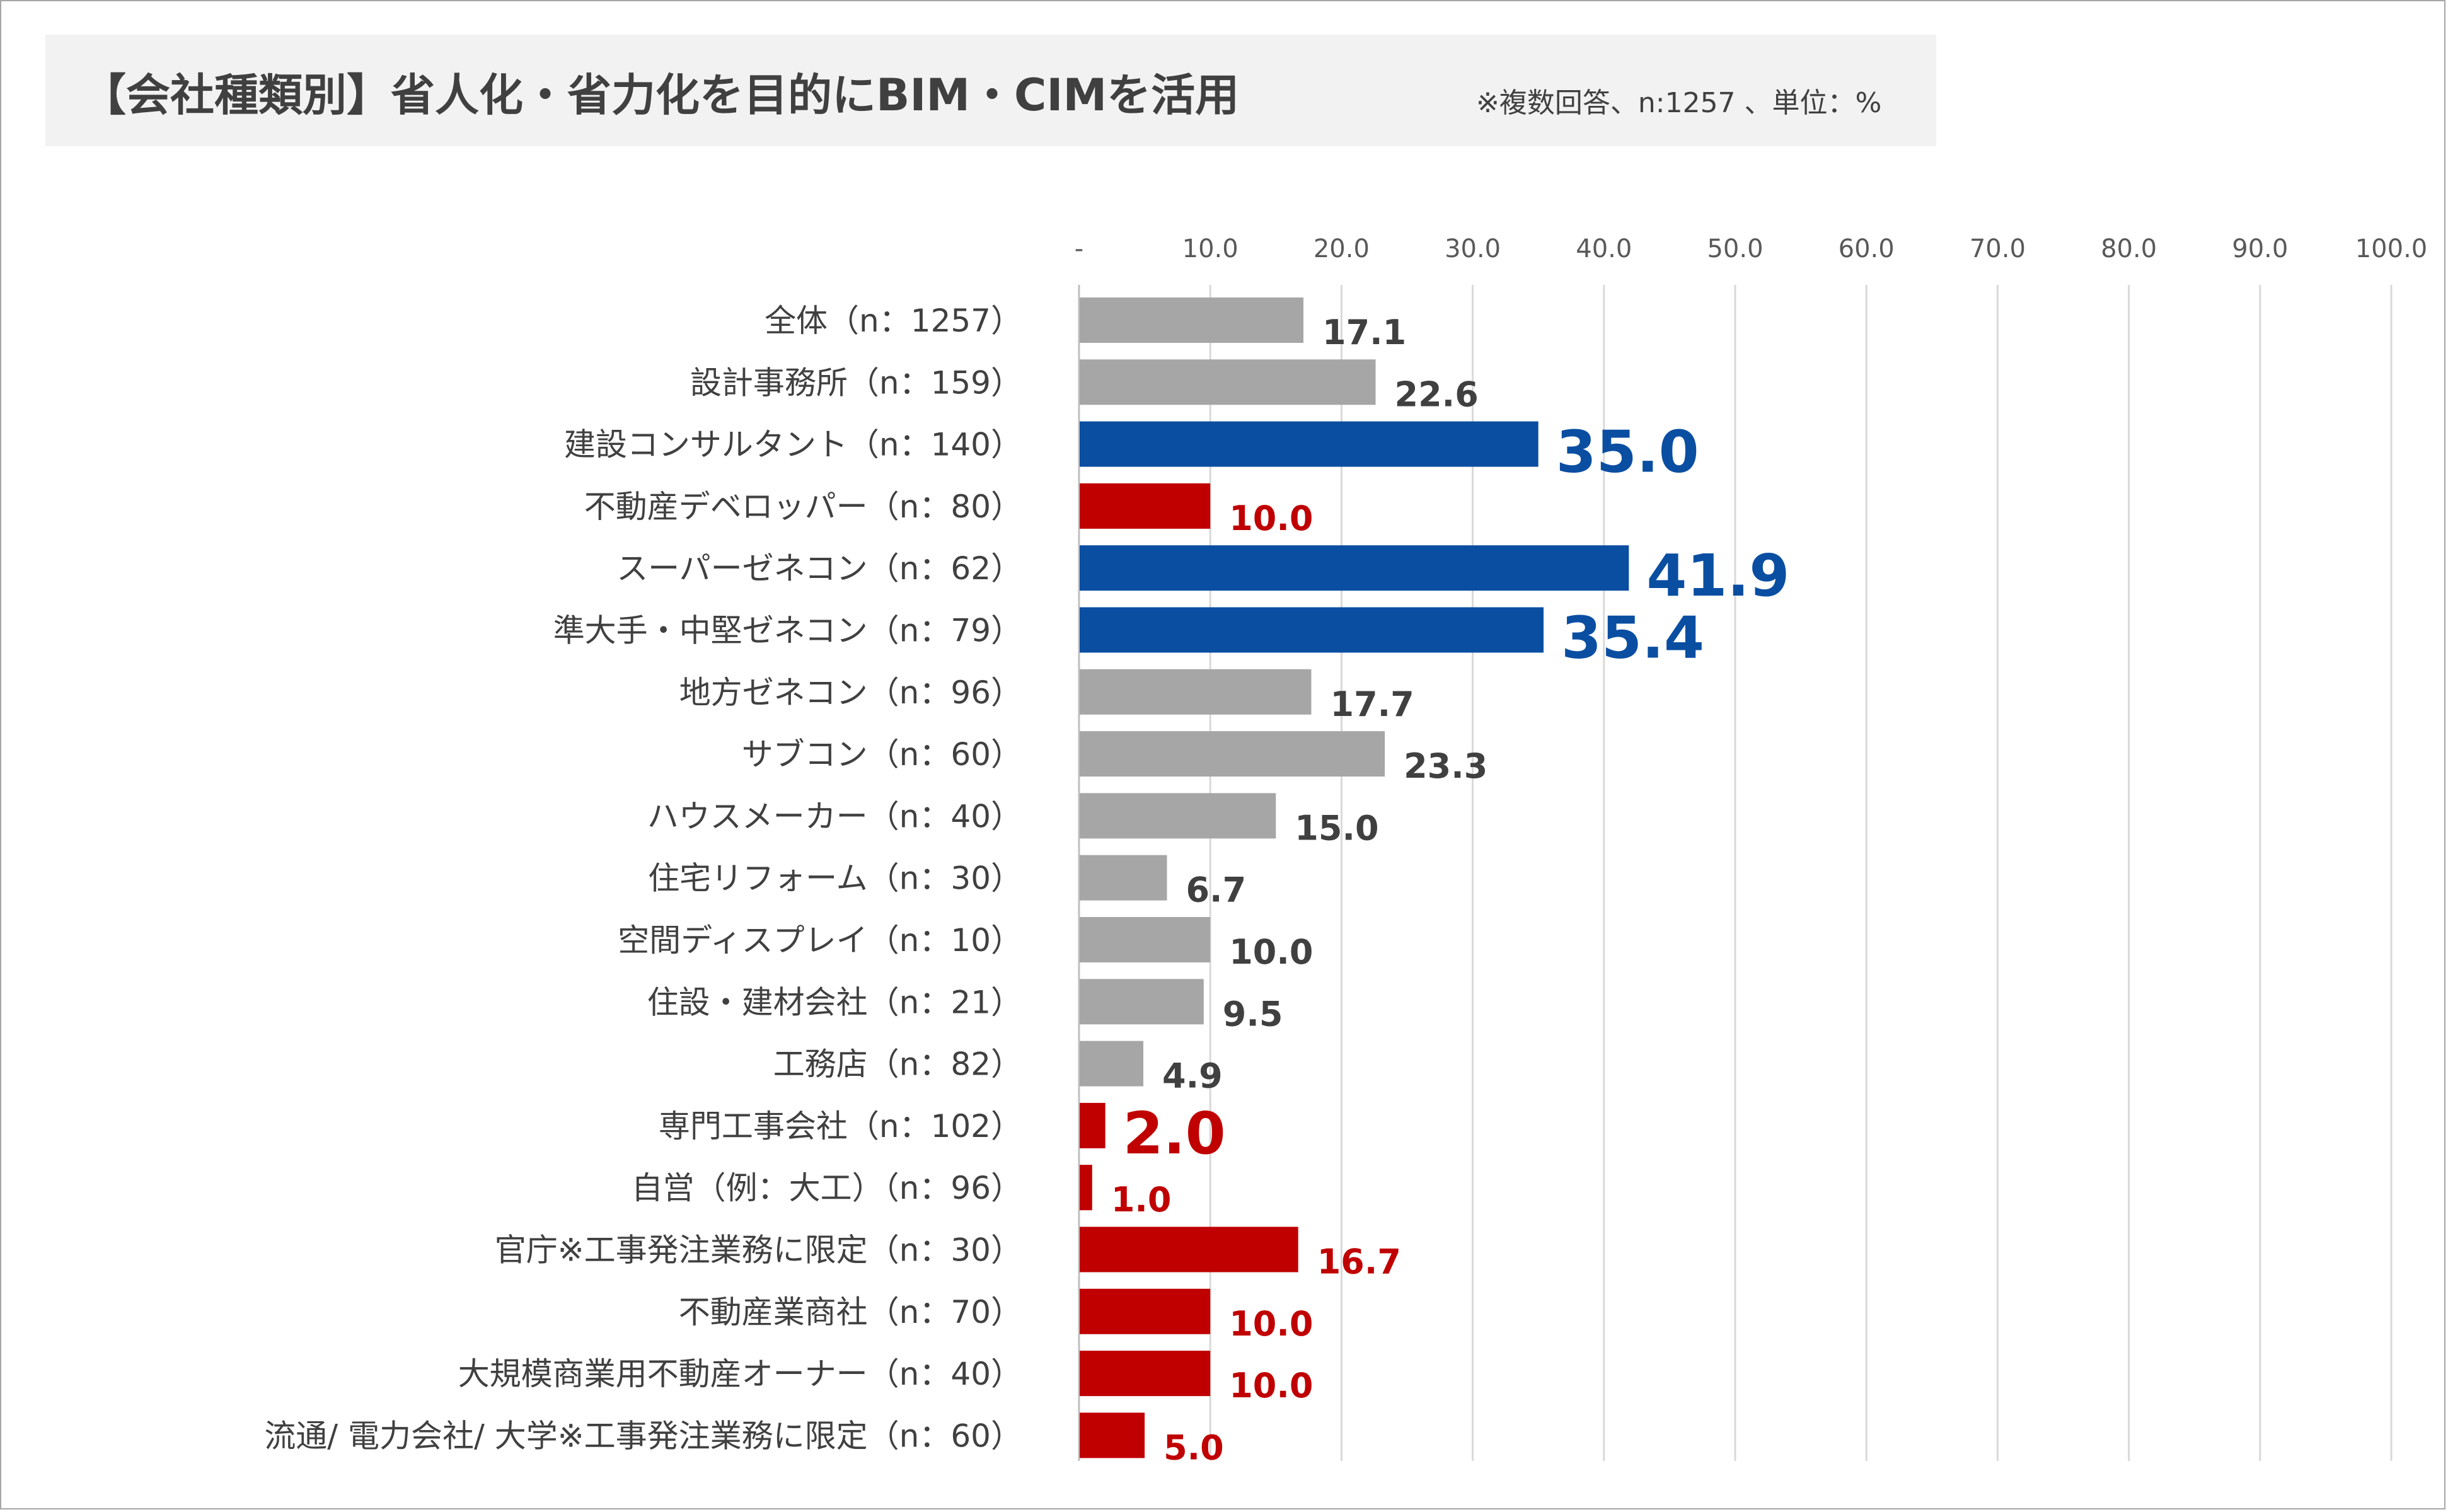  Describe the element at coordinates (1998, 248) in the screenshot. I see `x-tick-label: 70.0` at that location.